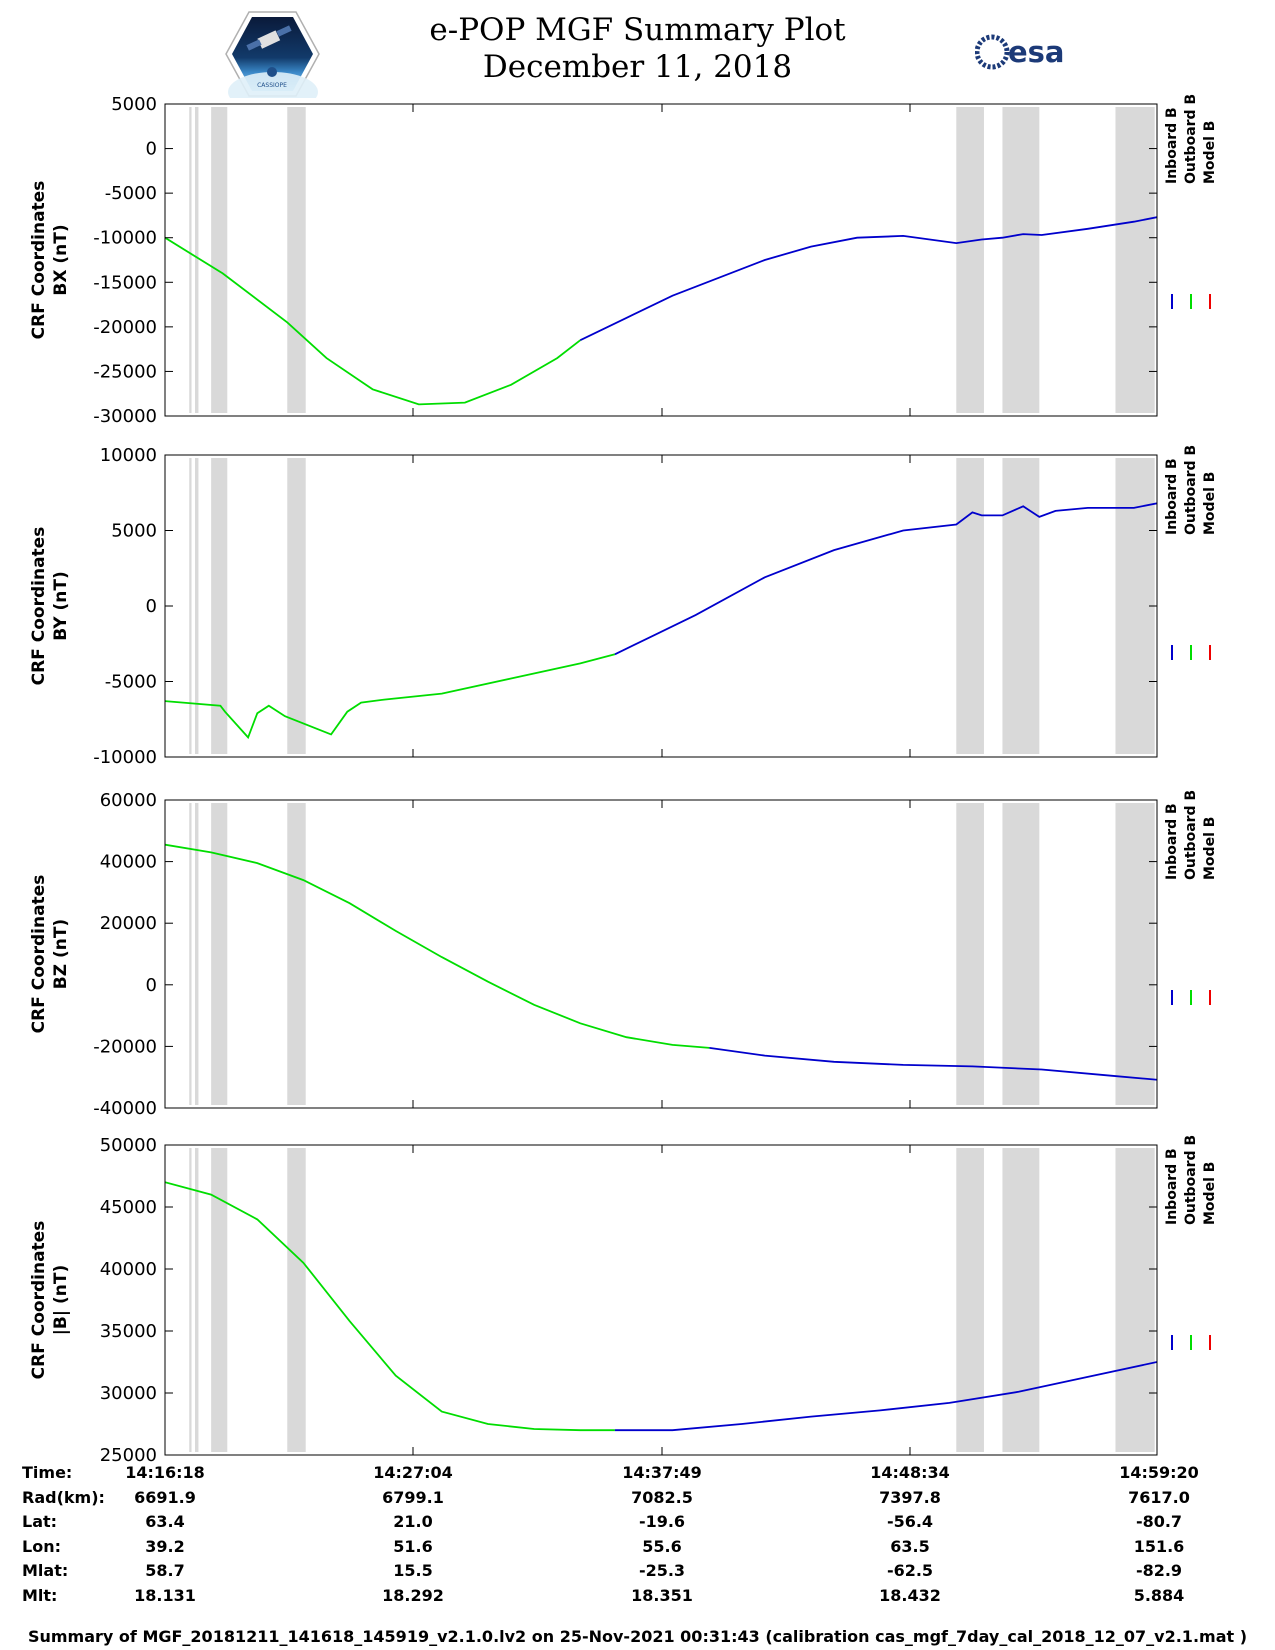  Describe the element at coordinates (134, 531) in the screenshot. I see `y-tick-label: 5000` at that location.